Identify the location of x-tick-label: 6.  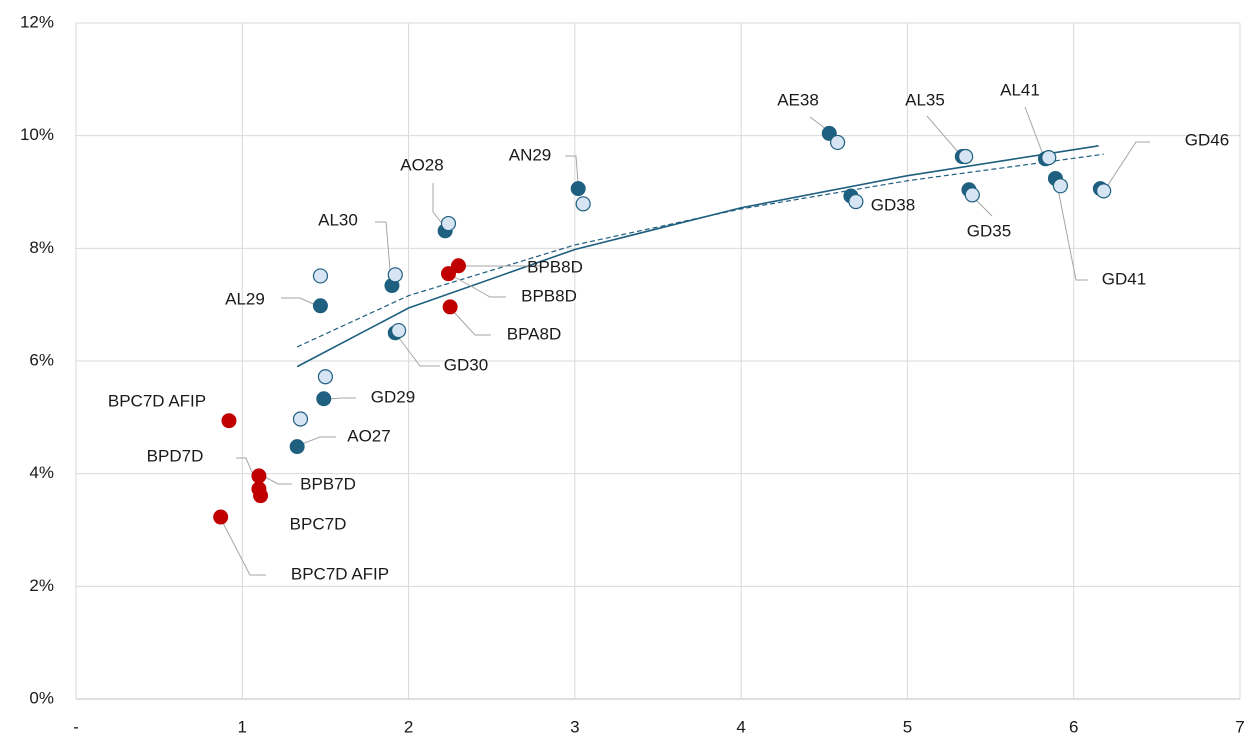
(1073, 726).